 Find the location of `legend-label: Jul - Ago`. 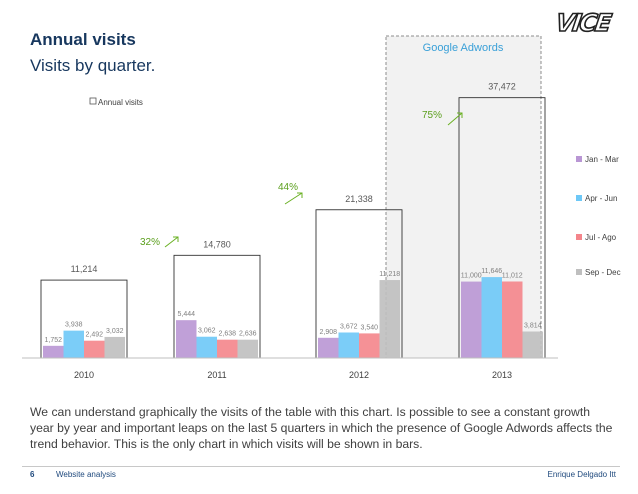

legend-label: Jul - Ago is located at coordinates (601, 237).